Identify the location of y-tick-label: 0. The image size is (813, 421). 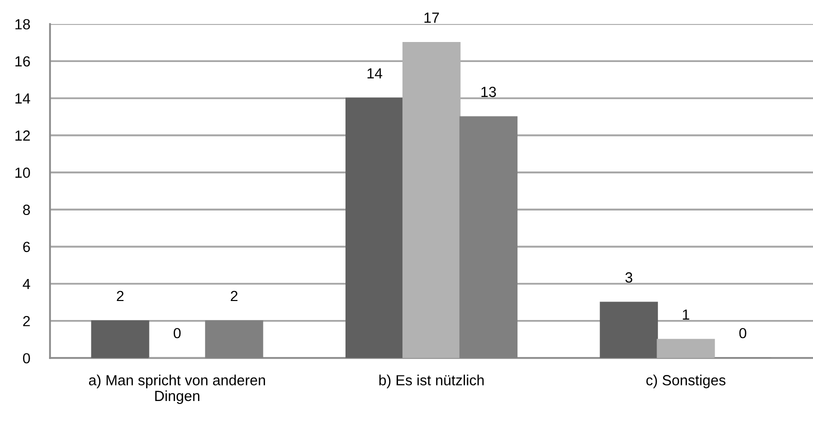
(26, 358).